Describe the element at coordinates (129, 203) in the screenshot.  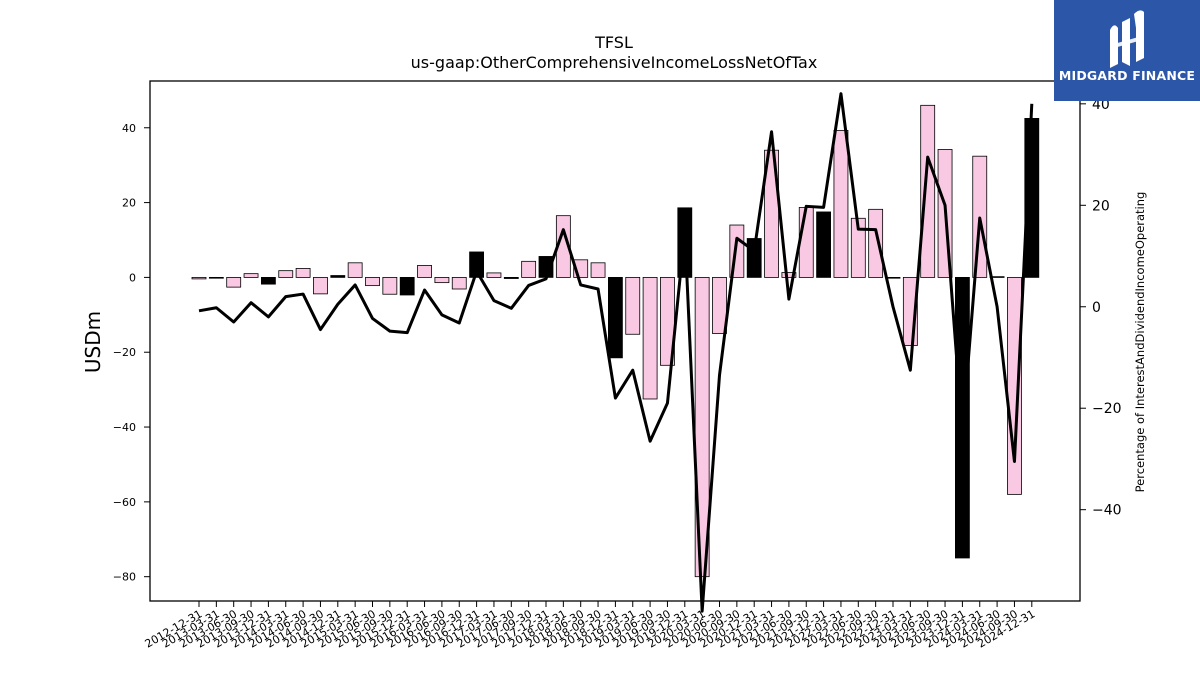
I see `y-tick-label: 20` at that location.